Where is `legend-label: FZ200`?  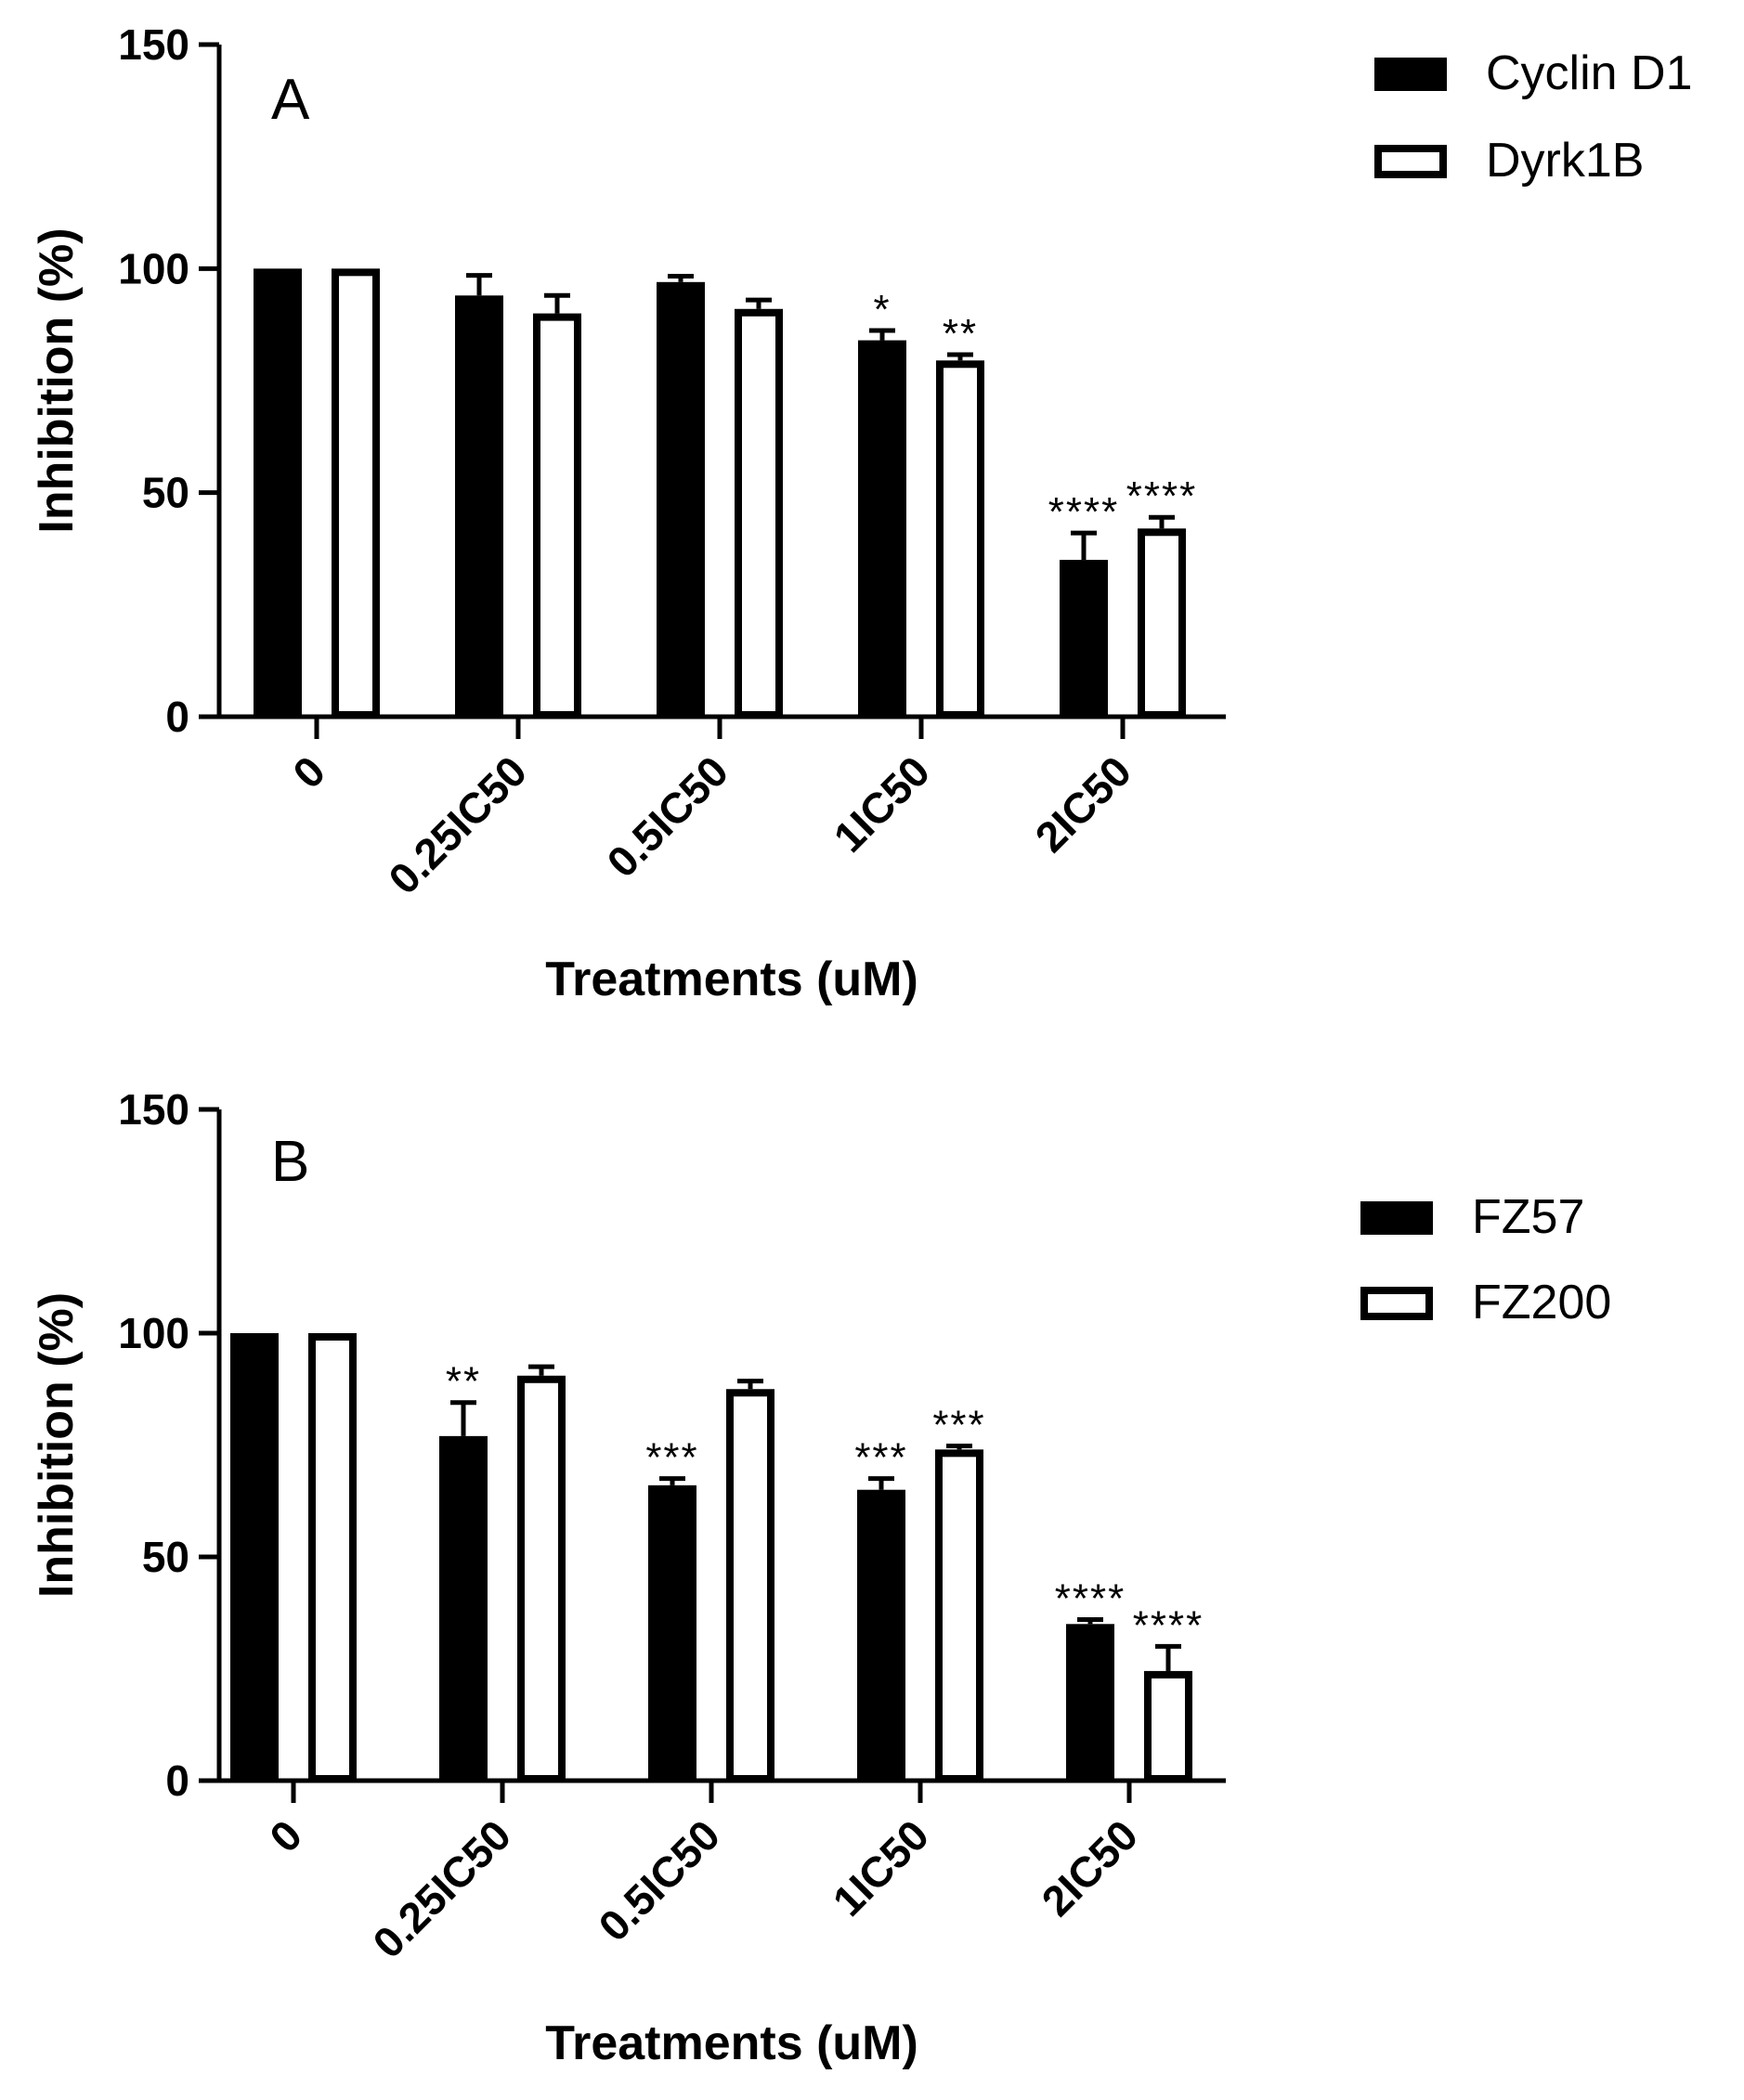
legend-label: FZ200 is located at coordinates (1541, 1303).